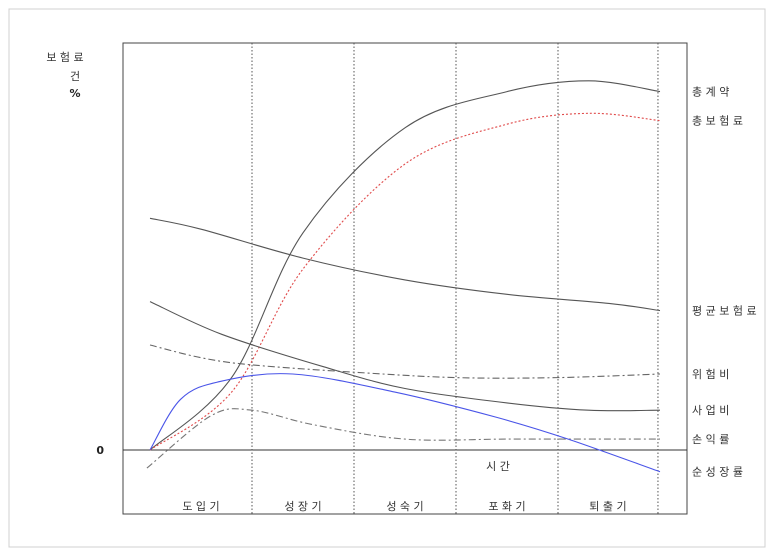 The height and width of the screenshot is (554, 774). I want to click on series-label-6: 손 익 률, so click(710, 439).